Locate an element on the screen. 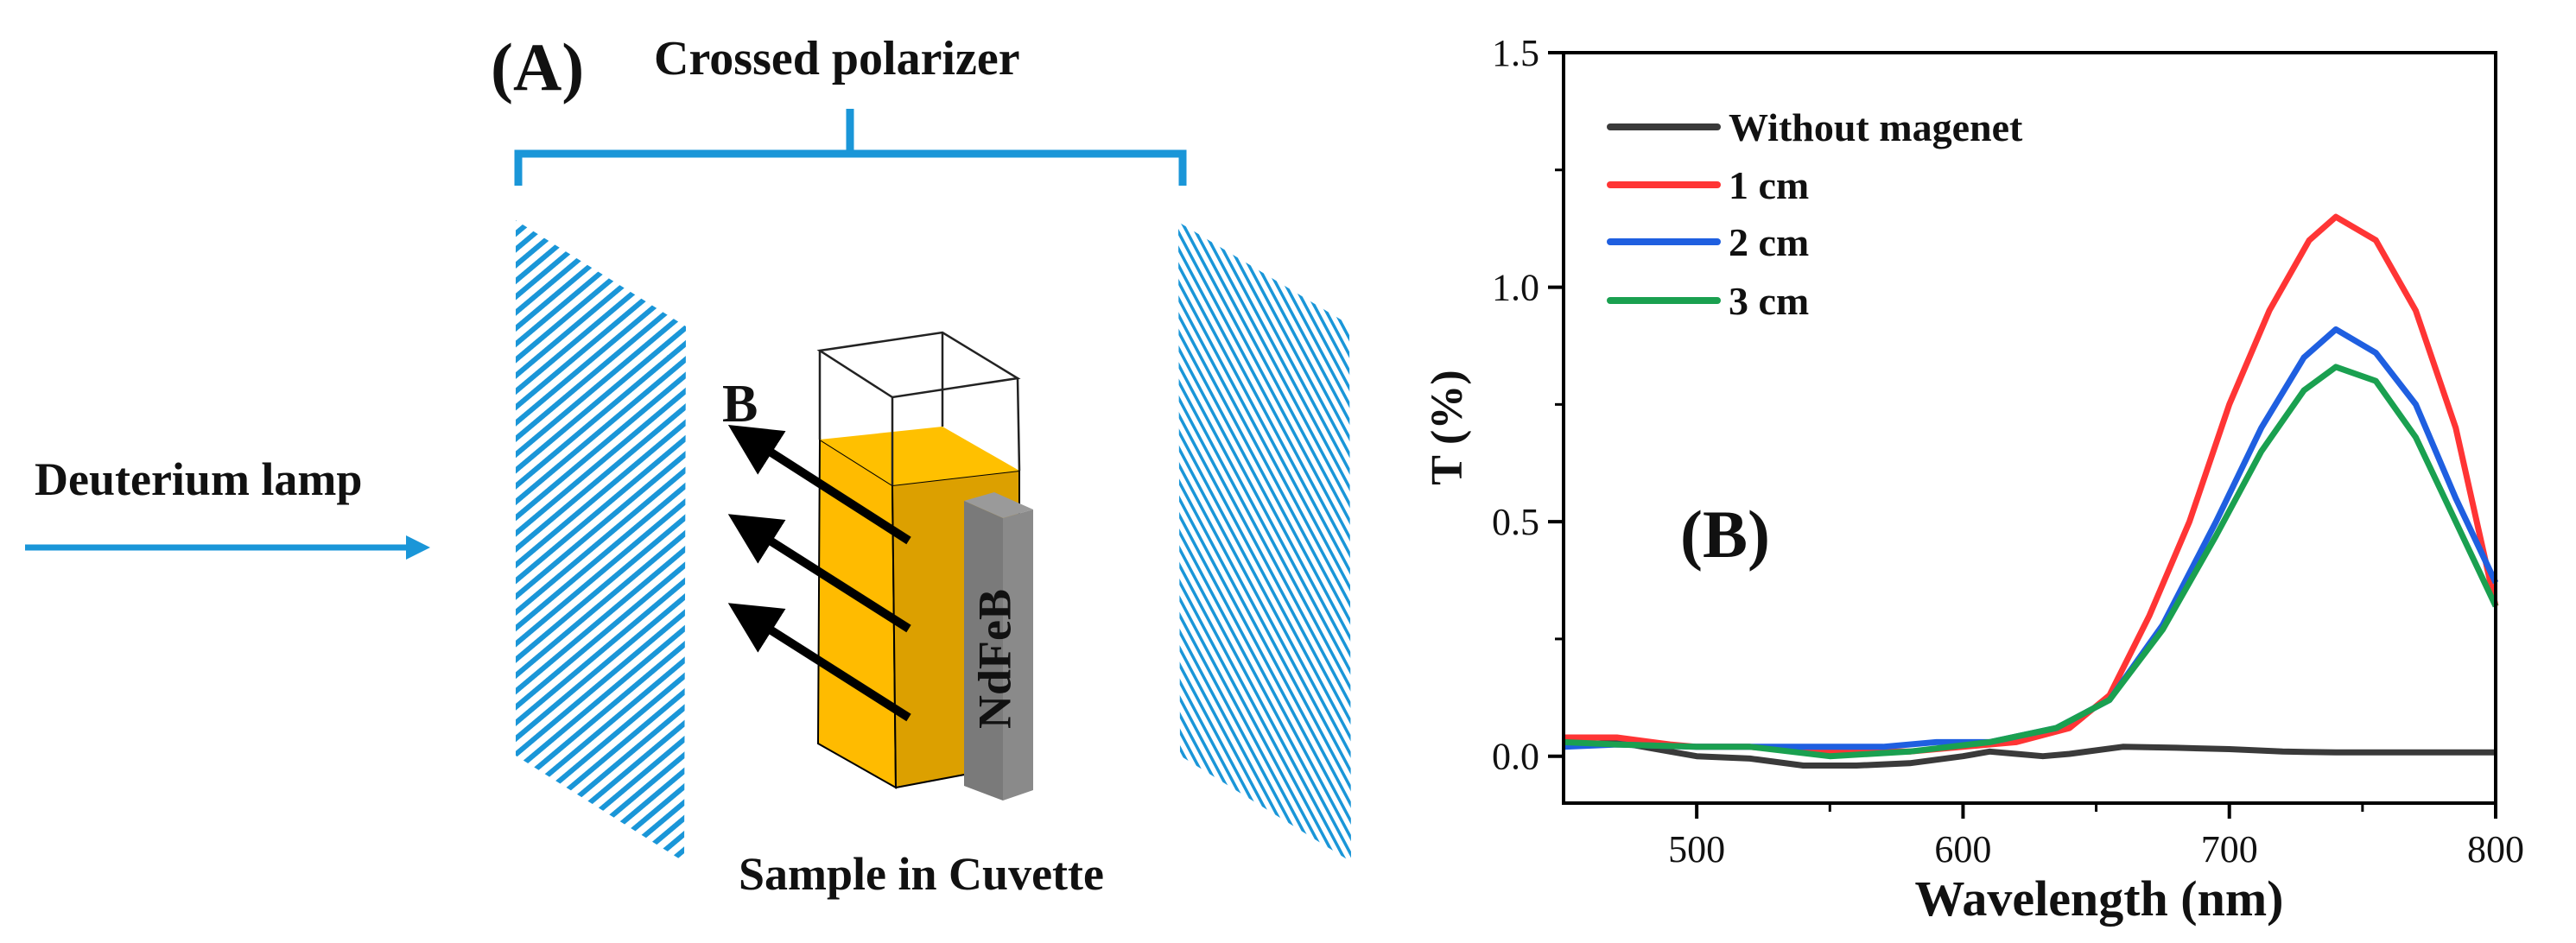 The image size is (2576, 943). lamp-label: Deuterium lamp is located at coordinates (198, 479).